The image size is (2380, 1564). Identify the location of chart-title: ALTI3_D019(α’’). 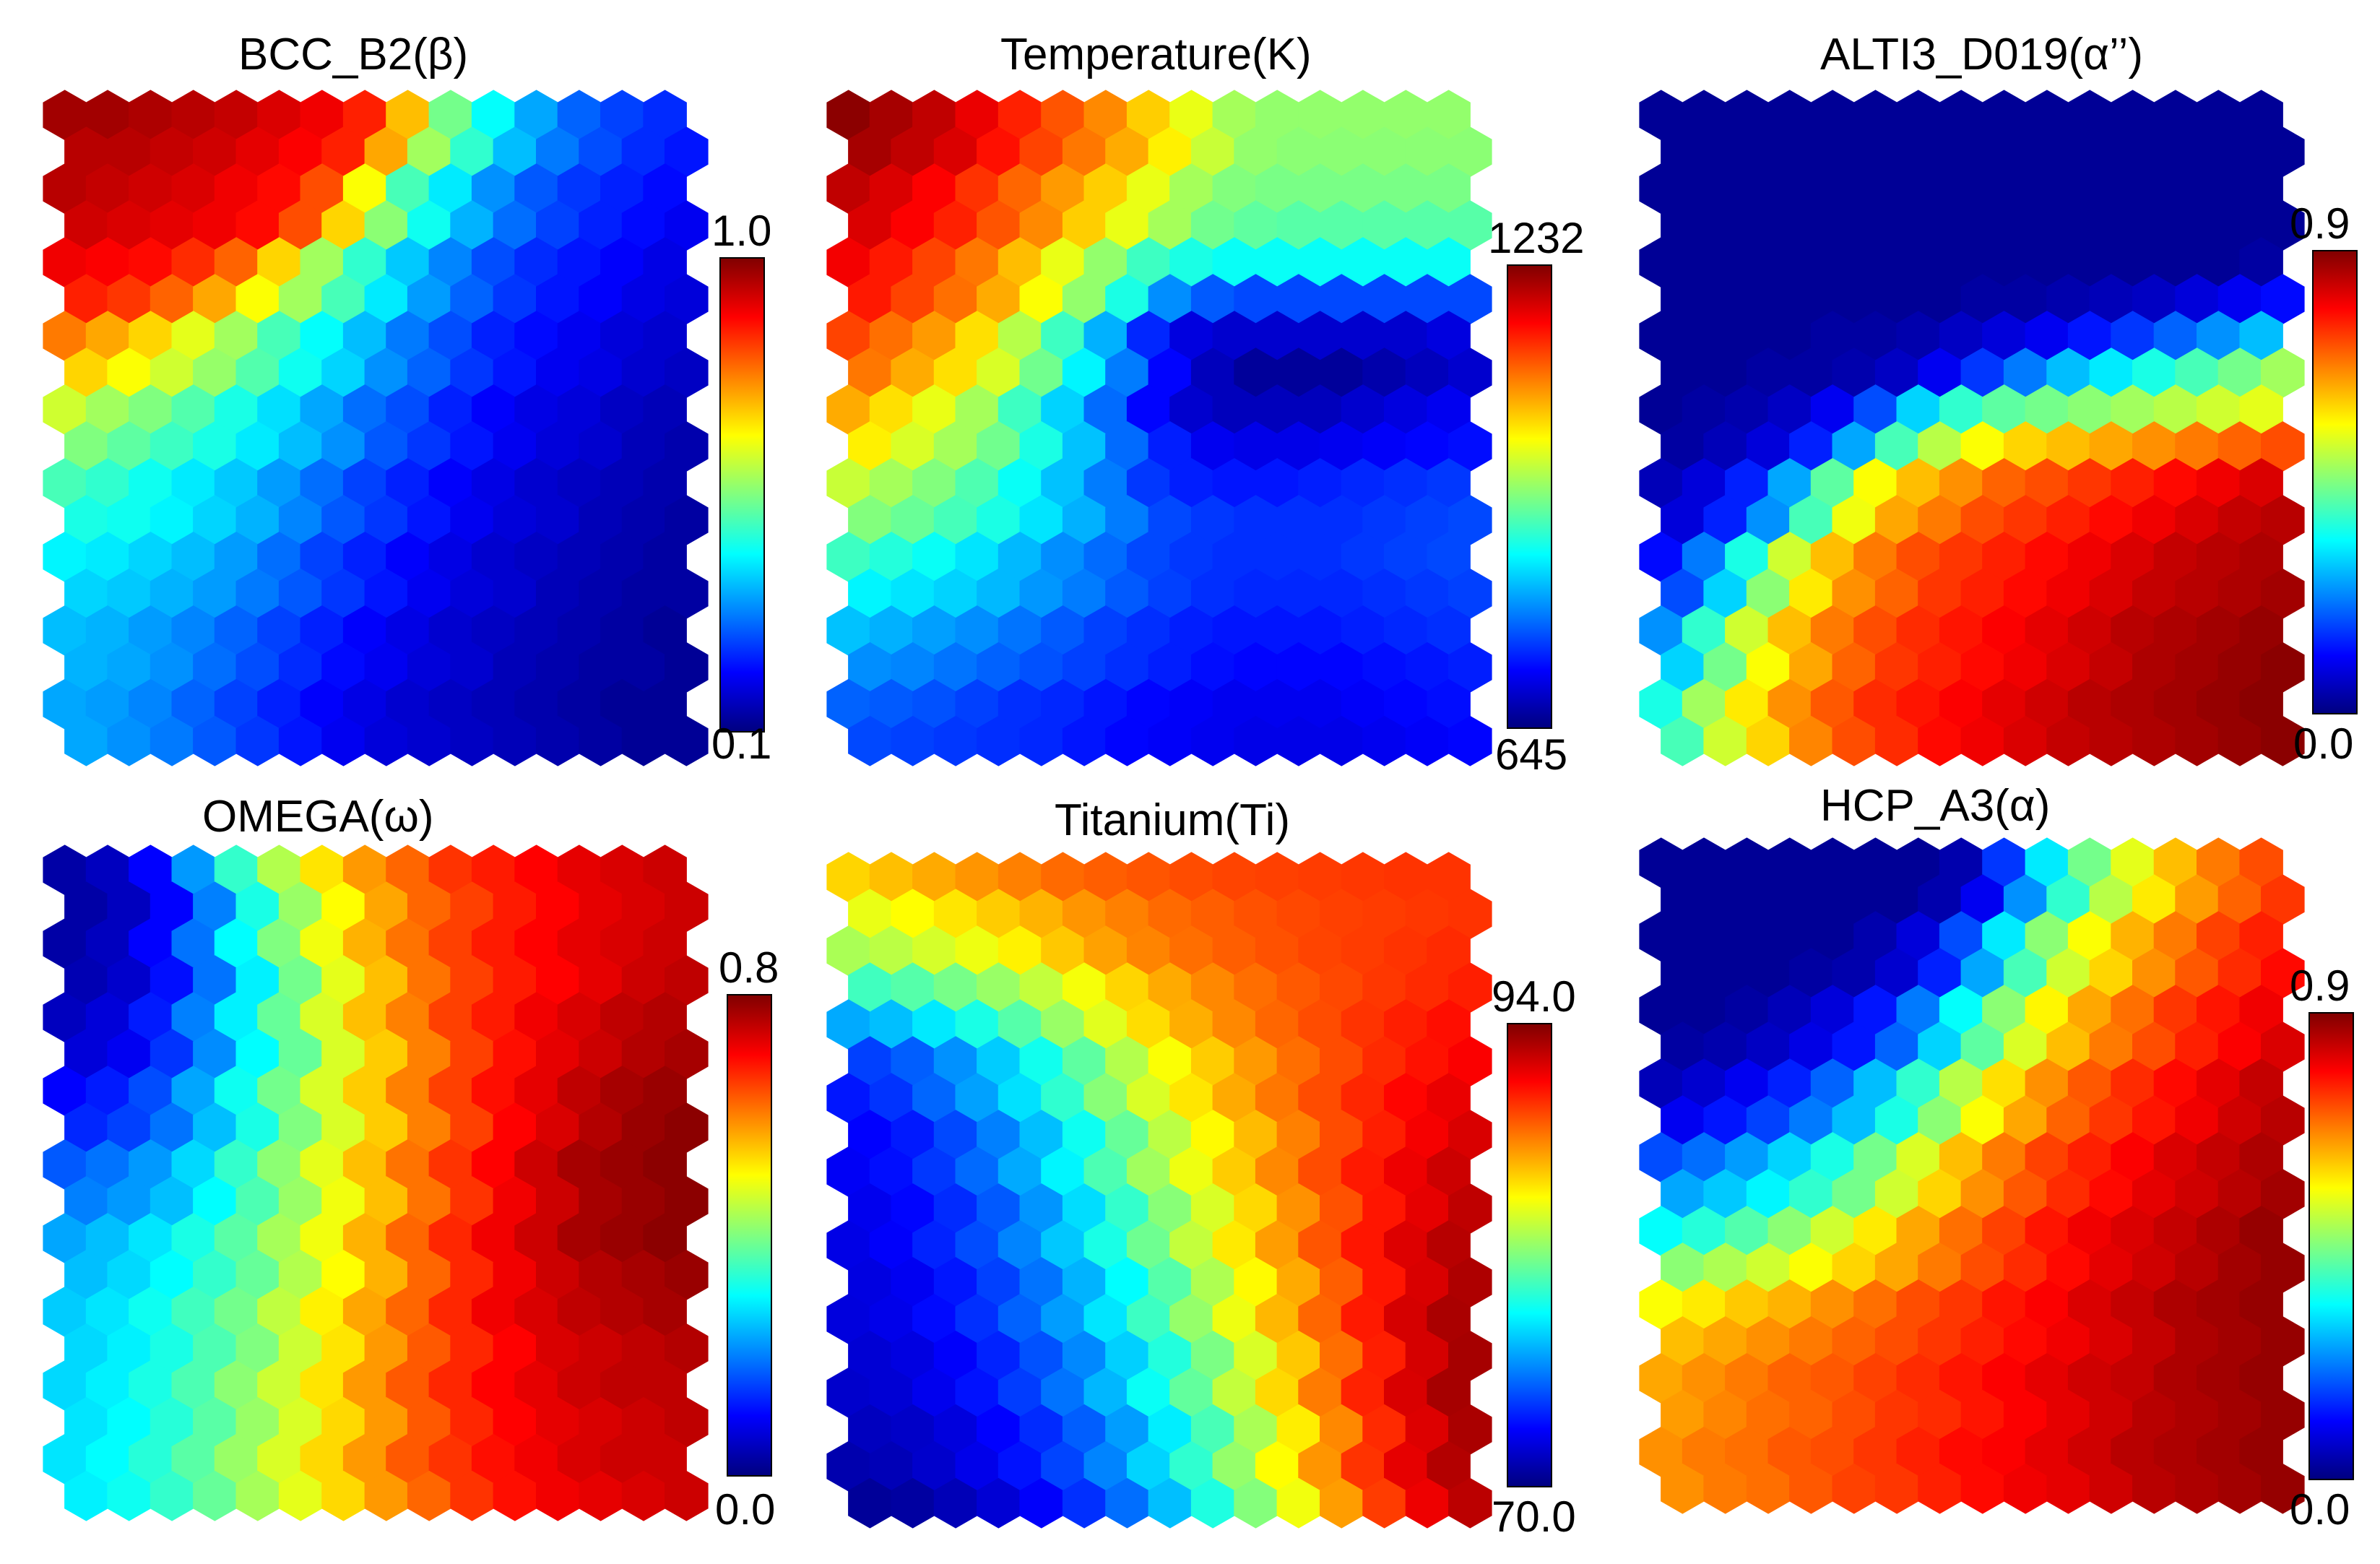
(1982, 55).